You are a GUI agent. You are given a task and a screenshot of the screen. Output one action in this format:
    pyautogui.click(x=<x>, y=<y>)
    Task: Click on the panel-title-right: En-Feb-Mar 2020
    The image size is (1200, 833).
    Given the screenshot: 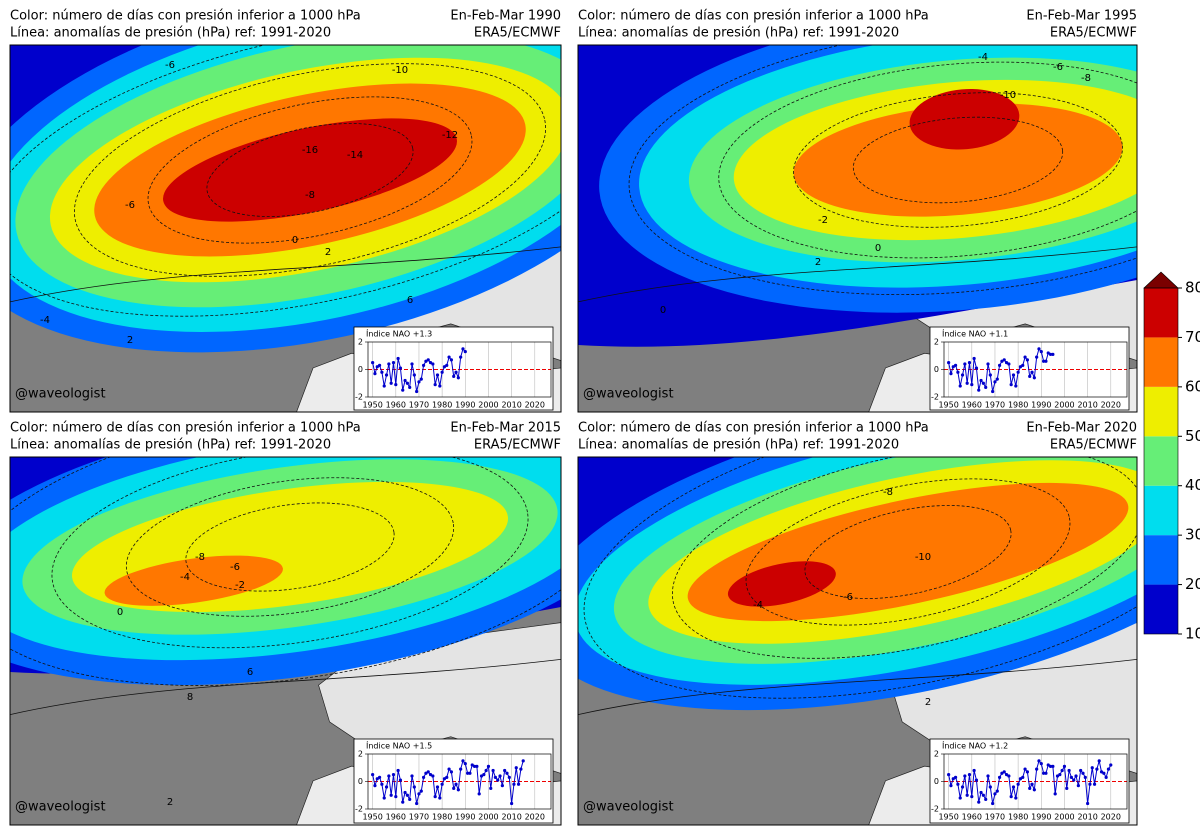 What is the action you would take?
    pyautogui.click(x=1081, y=428)
    